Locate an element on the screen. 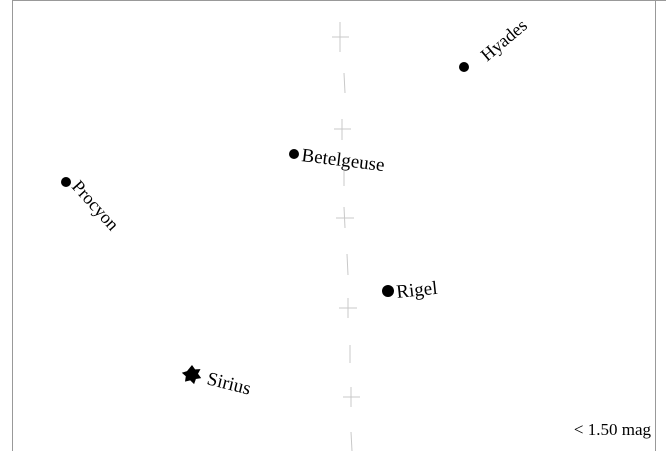 This screenshot has height=451, width=666. object-hyades: Hyades is located at coordinates (495, 43).